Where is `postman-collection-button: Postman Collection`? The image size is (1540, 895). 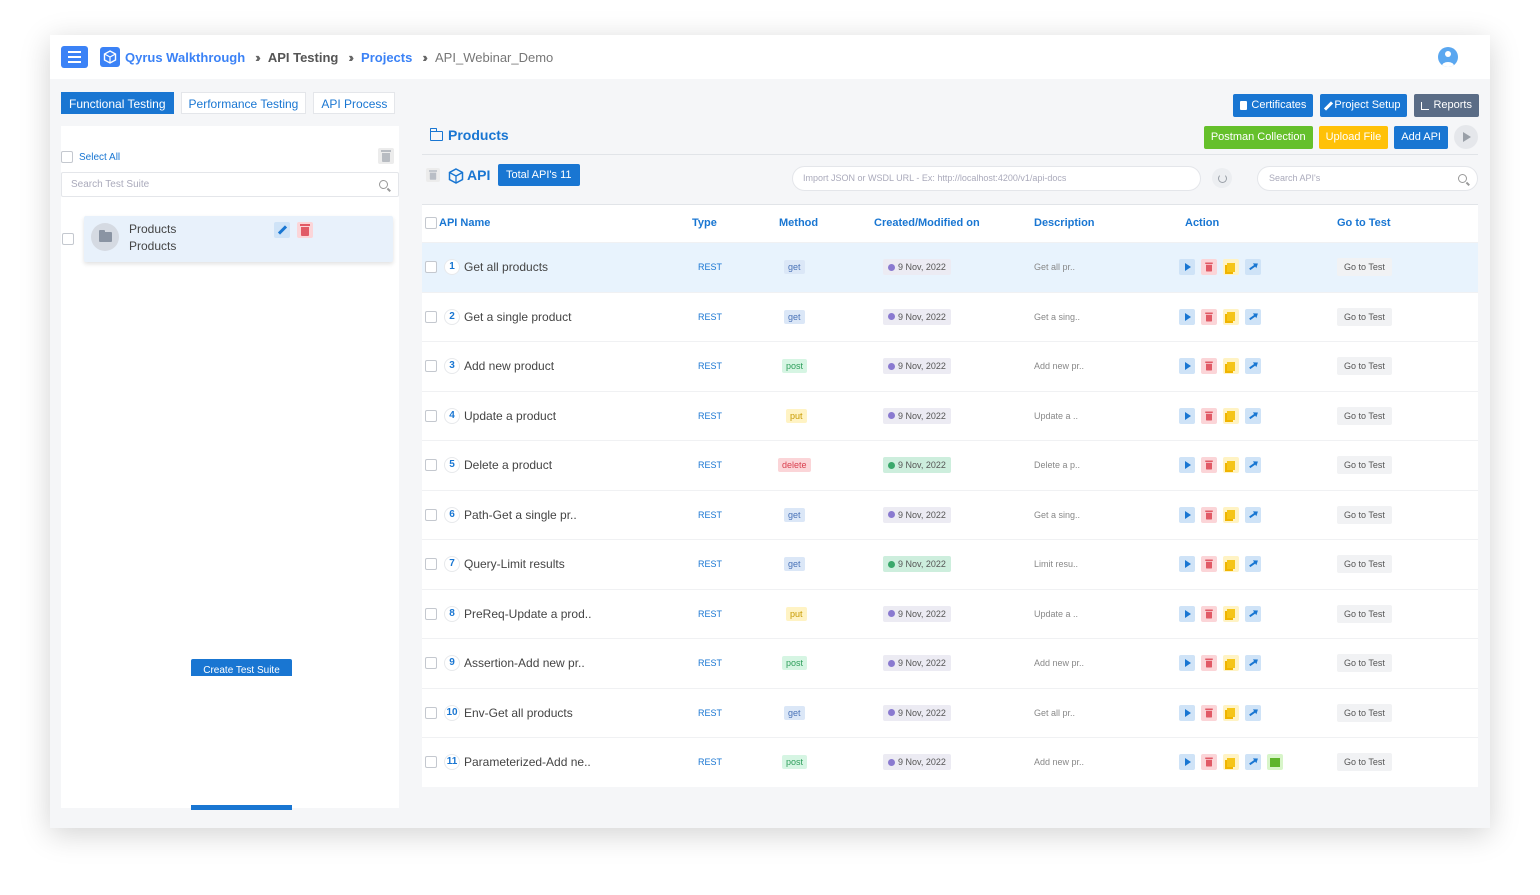
postman-collection-button: Postman Collection is located at coordinates (1258, 137).